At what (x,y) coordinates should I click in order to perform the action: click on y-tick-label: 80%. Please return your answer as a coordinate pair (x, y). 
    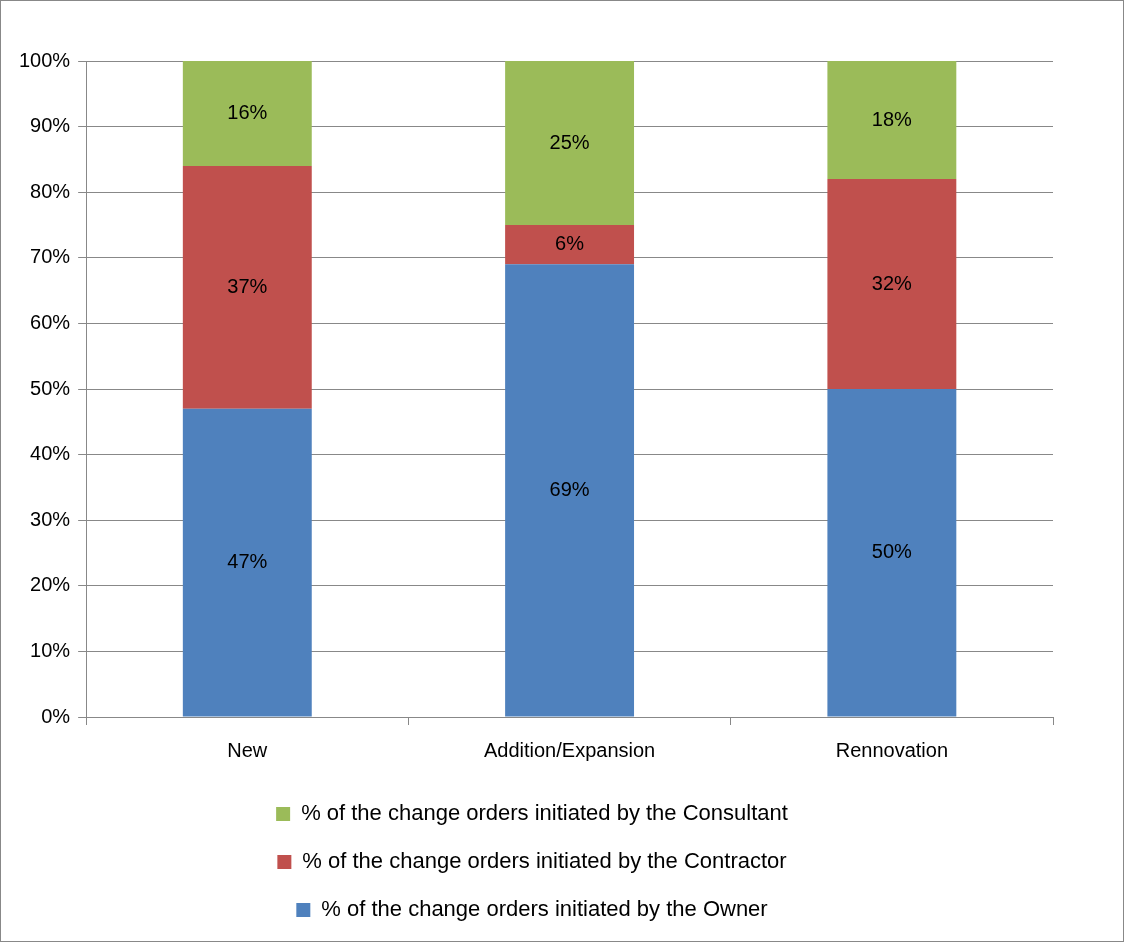
    Looking at the image, I should click on (50, 190).